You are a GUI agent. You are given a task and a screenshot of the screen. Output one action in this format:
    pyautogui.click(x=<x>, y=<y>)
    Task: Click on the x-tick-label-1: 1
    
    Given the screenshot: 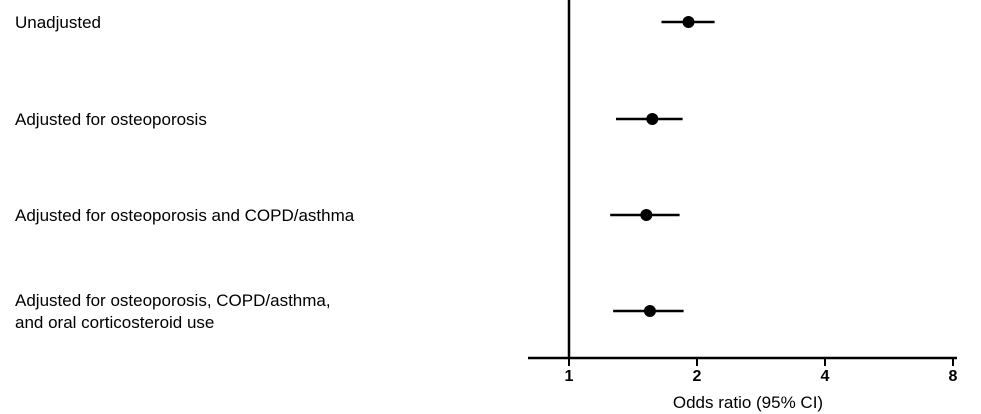 What is the action you would take?
    pyautogui.click(x=569, y=376)
    